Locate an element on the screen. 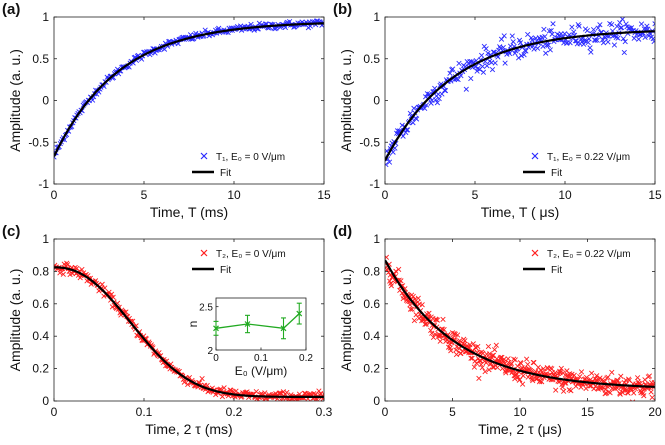 This screenshot has width=665, height=445. legend-data-label: T₂, E₀ = 0 V/μm is located at coordinates (251, 254).